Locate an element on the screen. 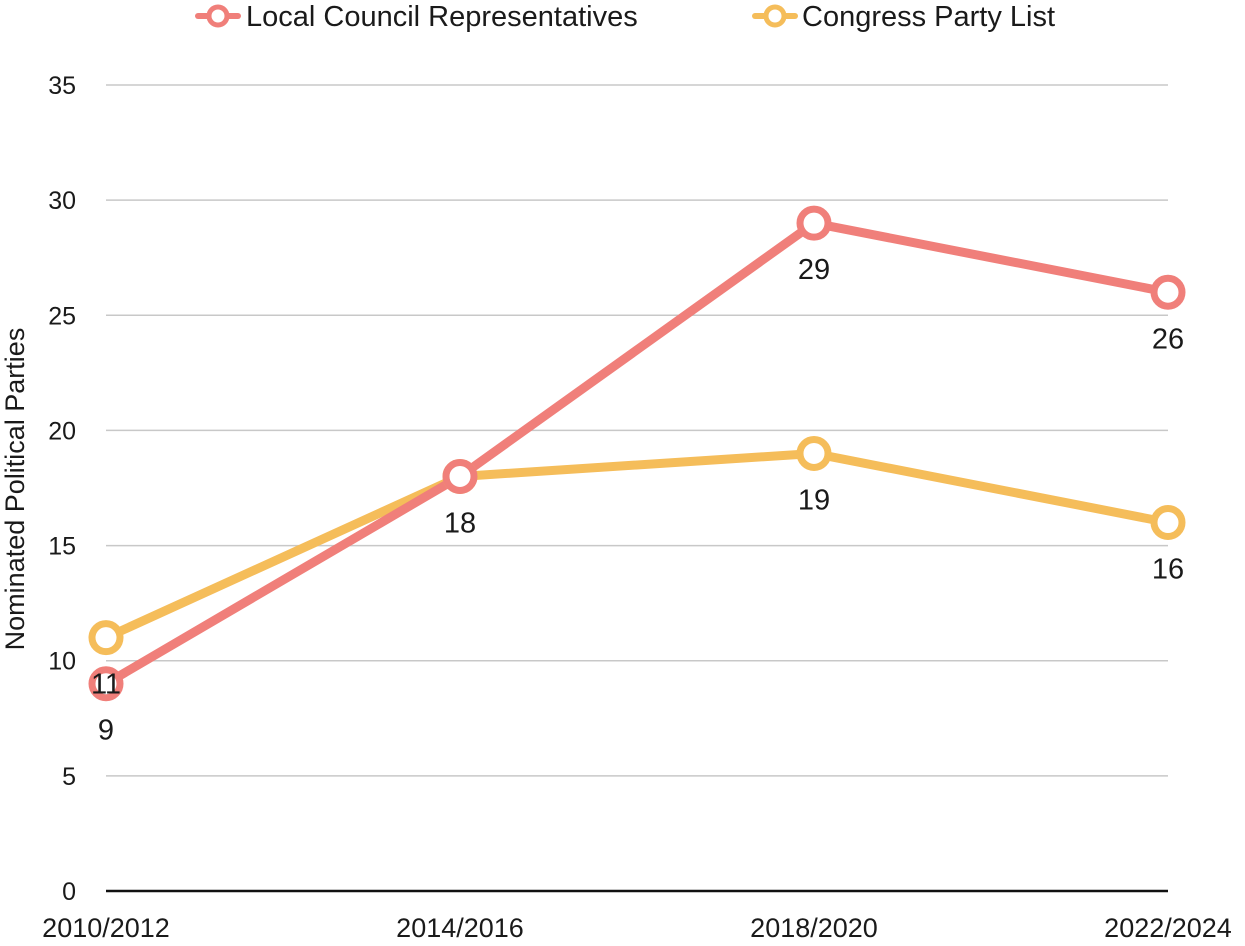 Image resolution: width=1245 pixels, height=946 pixels. y-tick-label-10: 10 is located at coordinates (62, 662).